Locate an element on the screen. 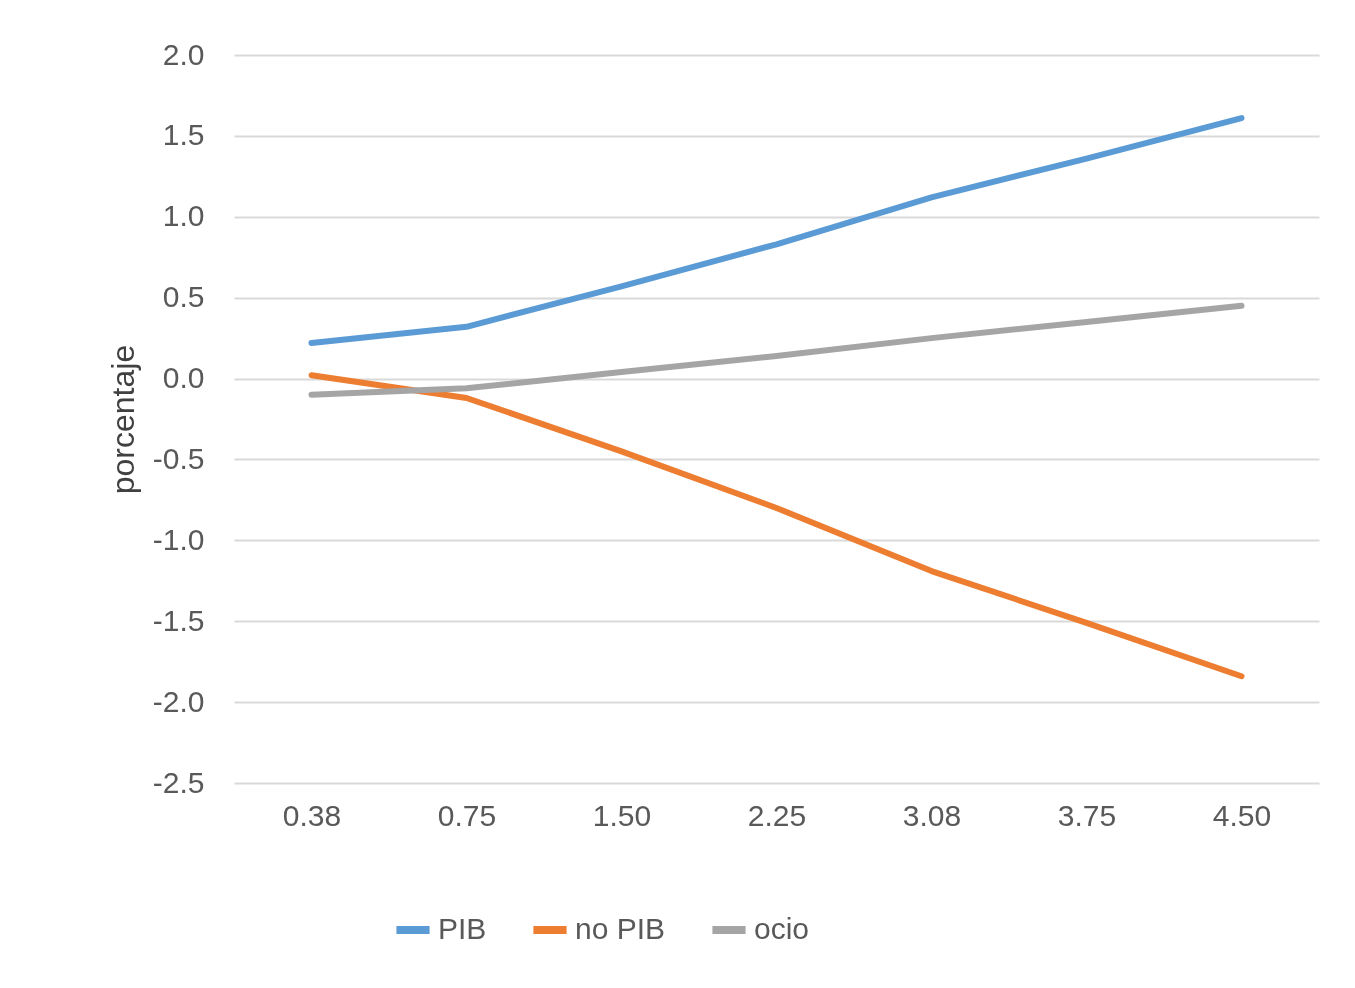 This screenshot has width=1355, height=988. legend-label: no PIB is located at coordinates (620, 928).